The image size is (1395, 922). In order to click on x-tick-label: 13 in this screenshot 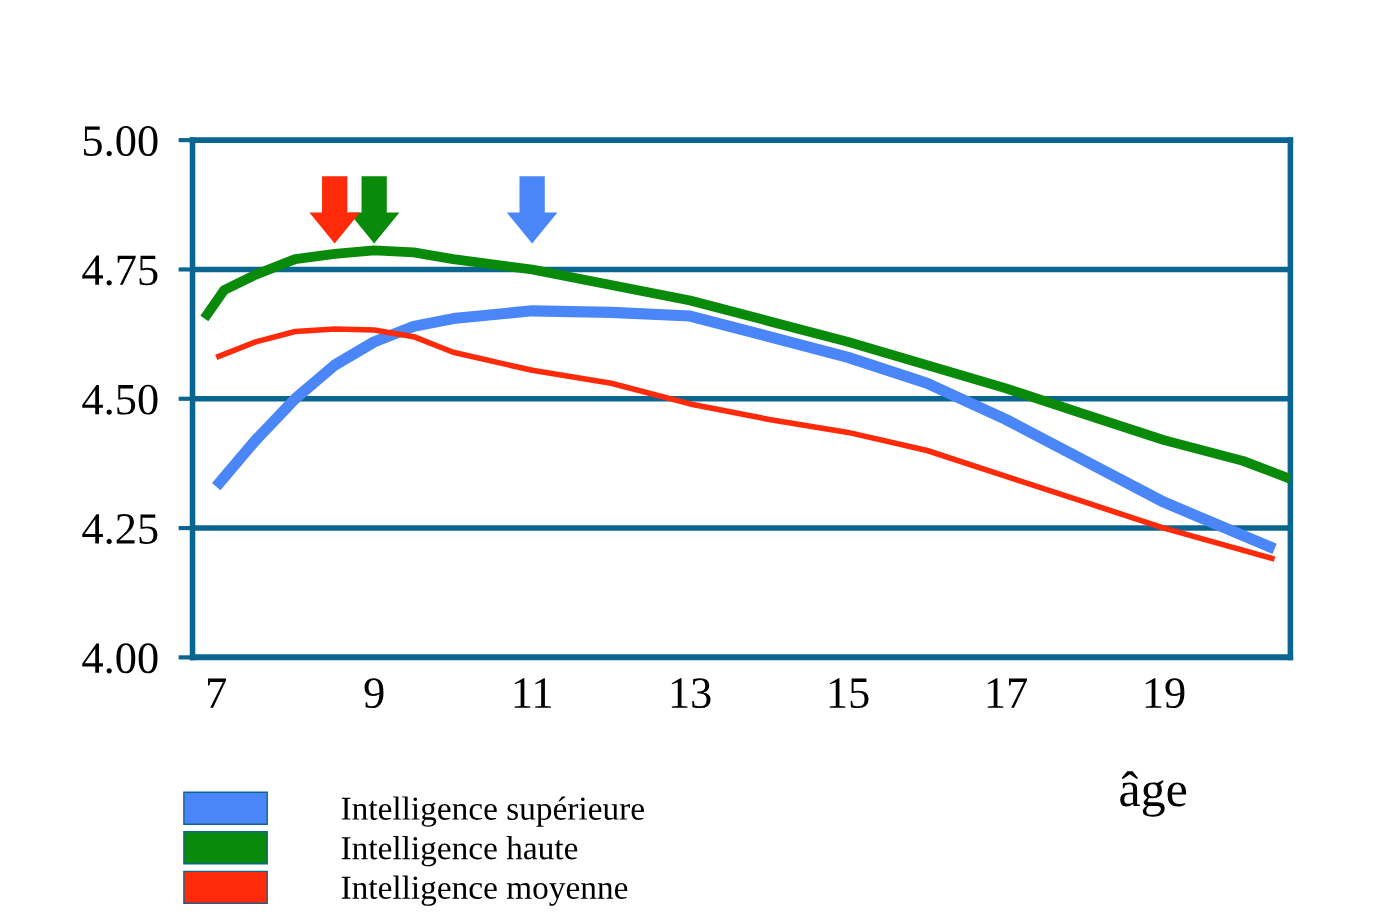, I will do `click(691, 693)`.